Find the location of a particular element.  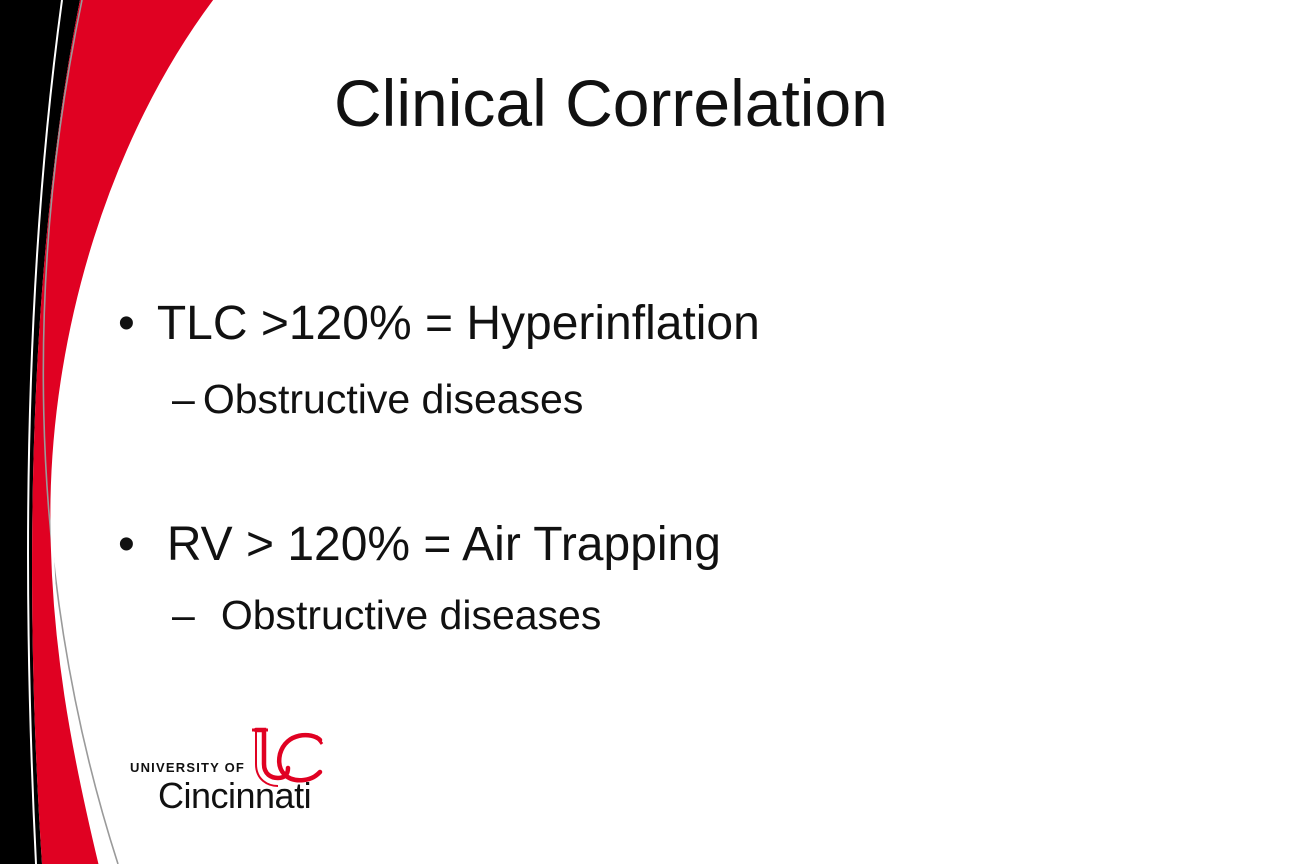

red-band is located at coordinates (123, 432).